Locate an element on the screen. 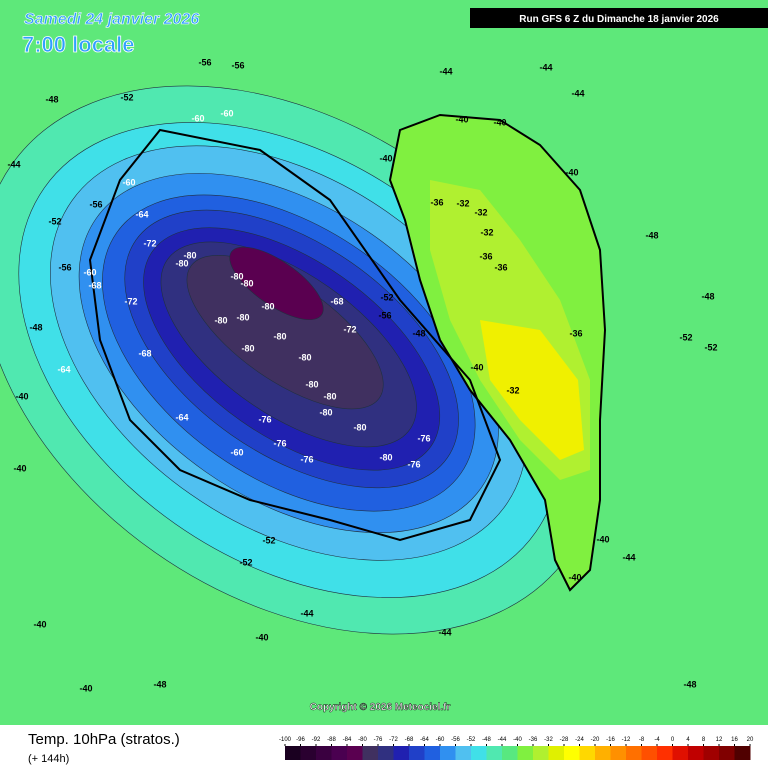 The image size is (768, 768). footer-title: Temp. 10hPa (stratos.) is located at coordinates (104, 739).